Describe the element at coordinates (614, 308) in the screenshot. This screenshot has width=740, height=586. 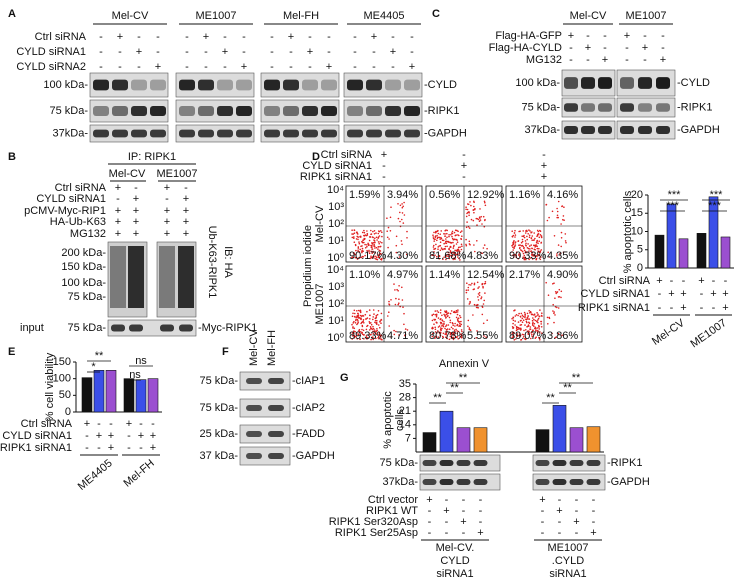
I see `condition-label: RIPK1 siRNA1` at that location.